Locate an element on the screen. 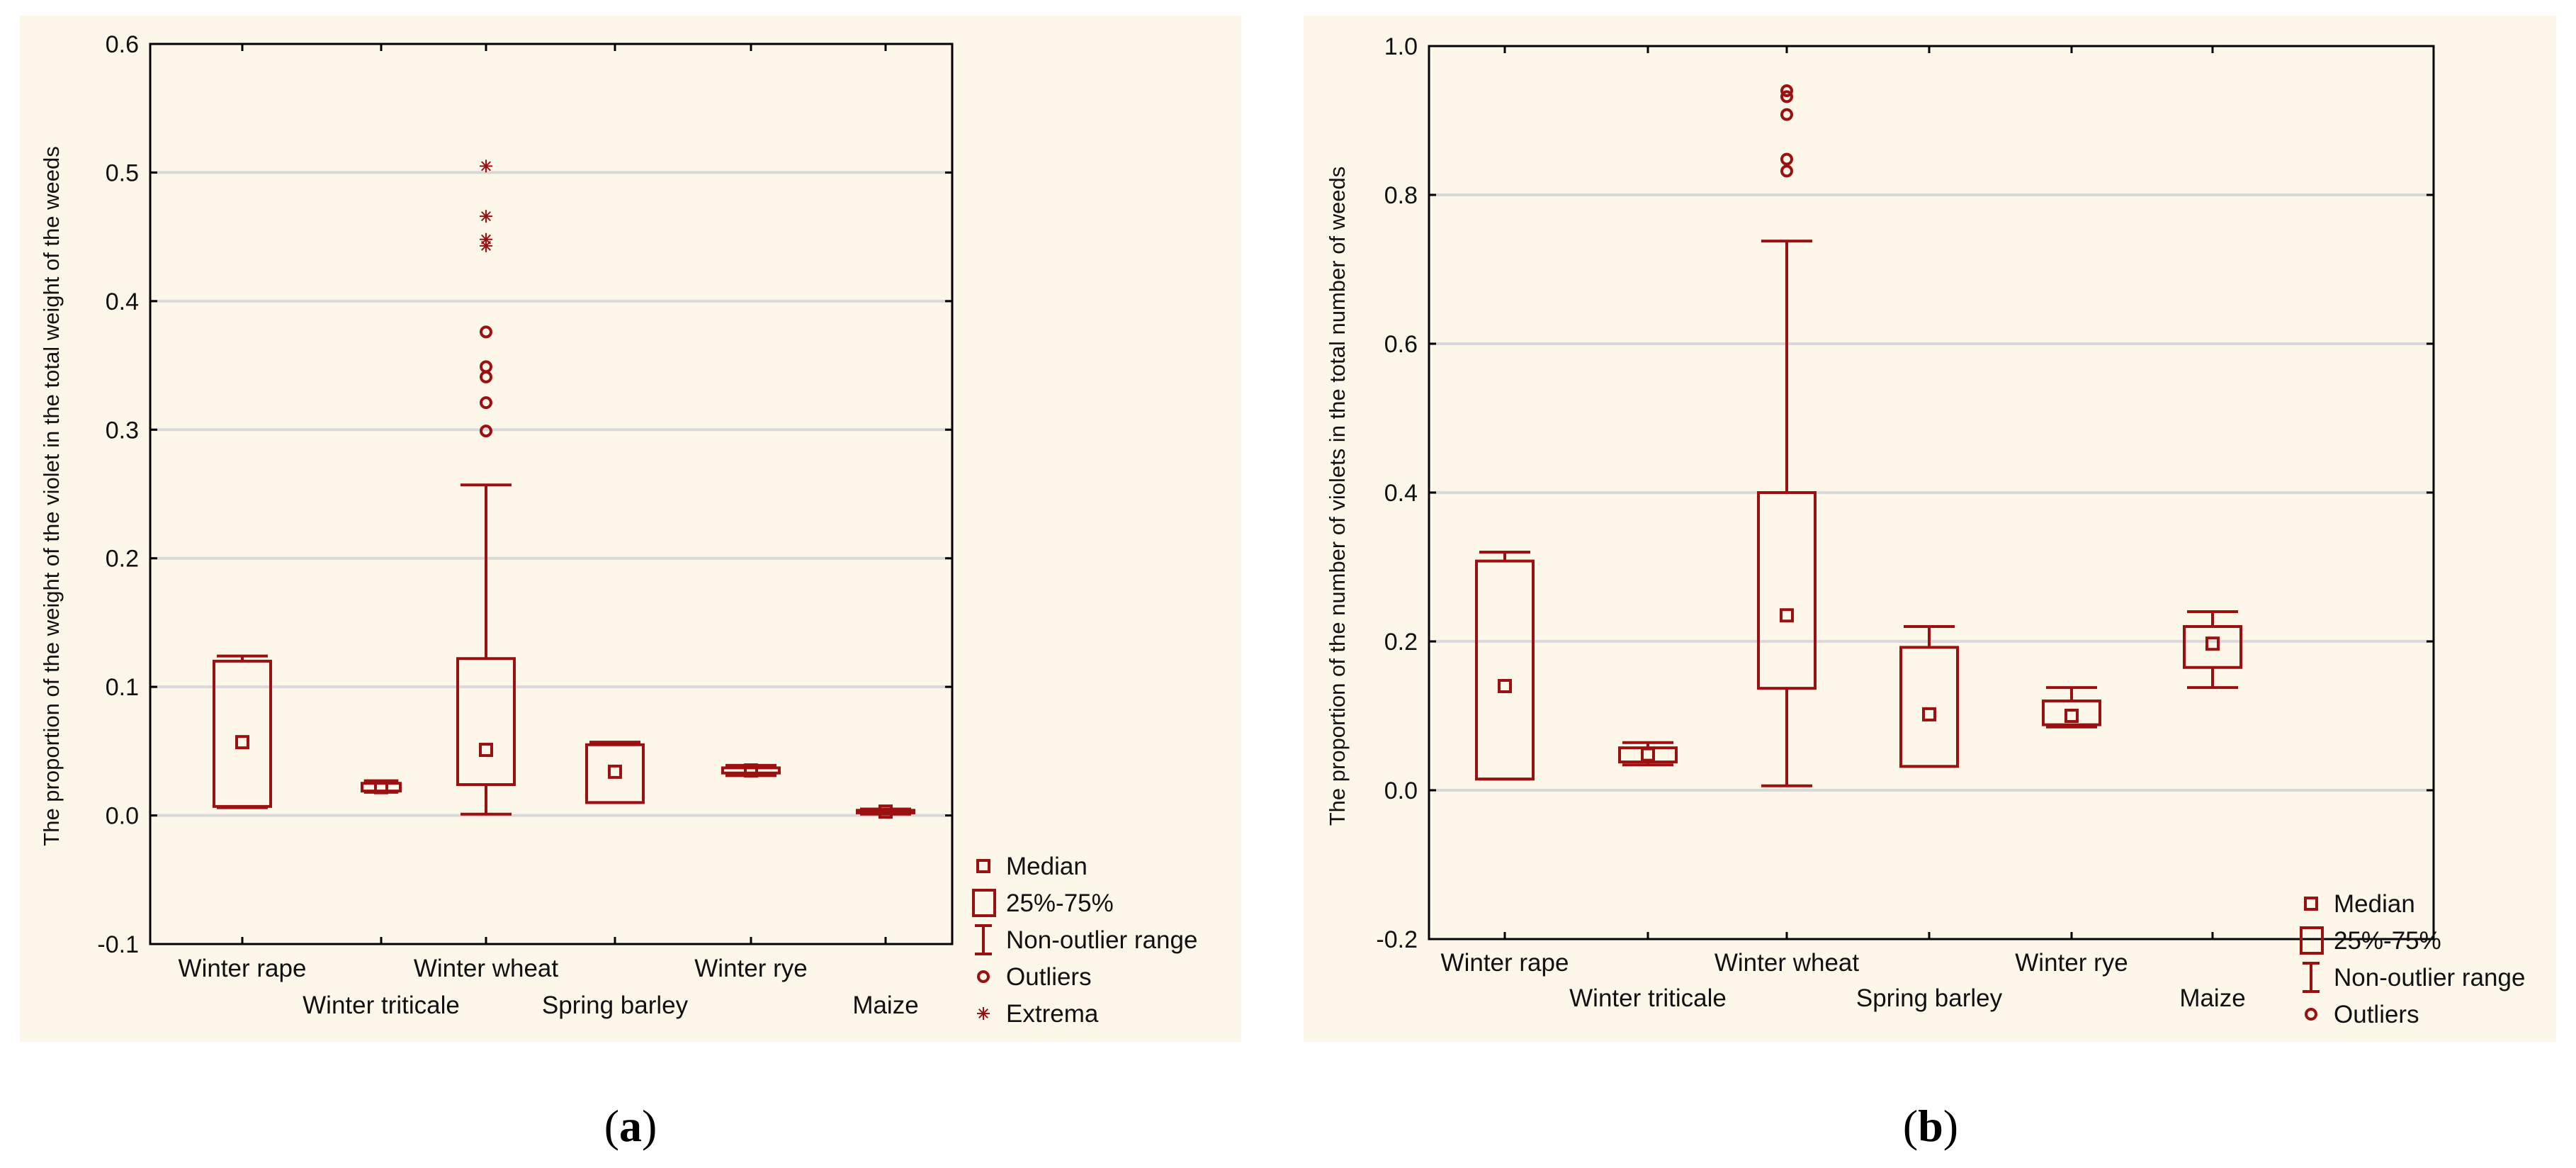 The height and width of the screenshot is (1168, 2576). panel-b-legend: Median 25%-75% Non-outlier range Outliers is located at coordinates (2412, 959).